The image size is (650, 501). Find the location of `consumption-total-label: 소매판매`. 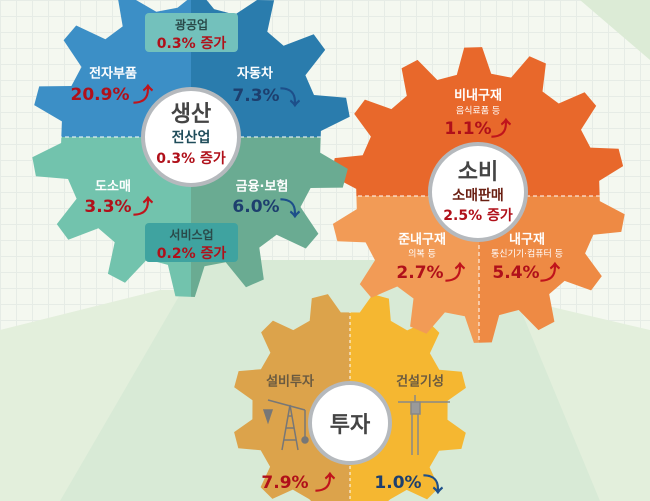

consumption-total-label: 소매판매 is located at coordinates (478, 196).